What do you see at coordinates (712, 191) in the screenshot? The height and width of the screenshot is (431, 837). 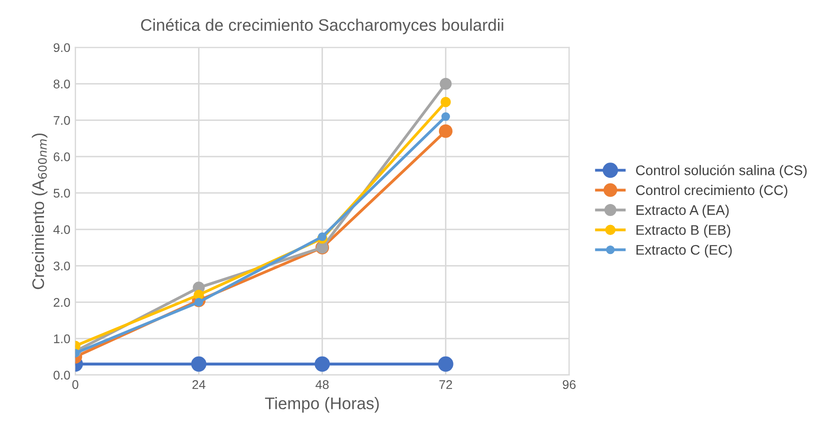 I see `legend-label: Control crecimiento (CC)` at bounding box center [712, 191].